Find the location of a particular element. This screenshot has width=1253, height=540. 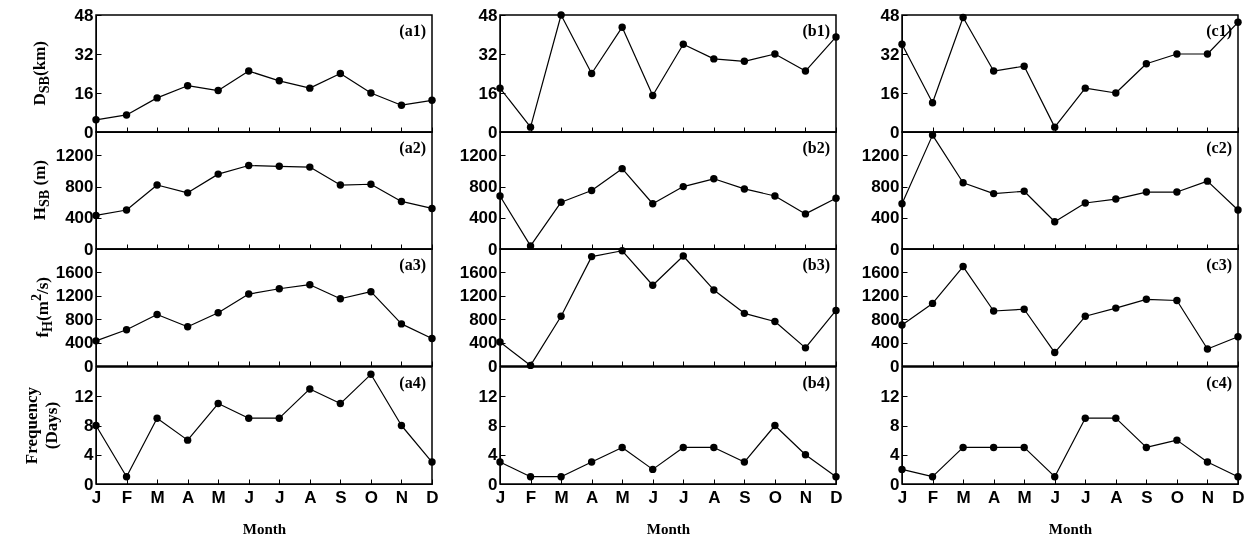

annotation: (c4) is located at coordinates (1219, 383).